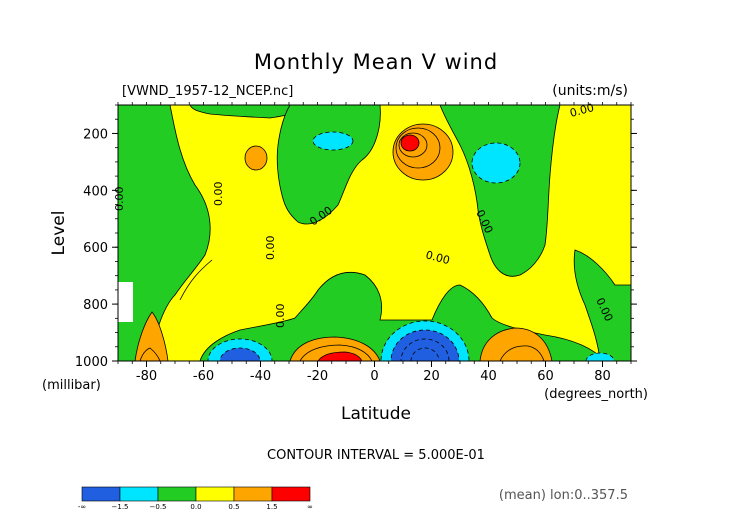  I want to click on colorbar-label: 0.5, so click(233, 507).